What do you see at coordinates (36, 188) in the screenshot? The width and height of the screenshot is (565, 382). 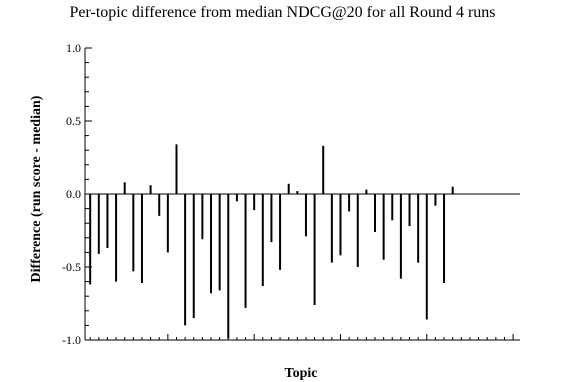 I see `y-axis-label: Difference (run score - median)` at bounding box center [36, 188].